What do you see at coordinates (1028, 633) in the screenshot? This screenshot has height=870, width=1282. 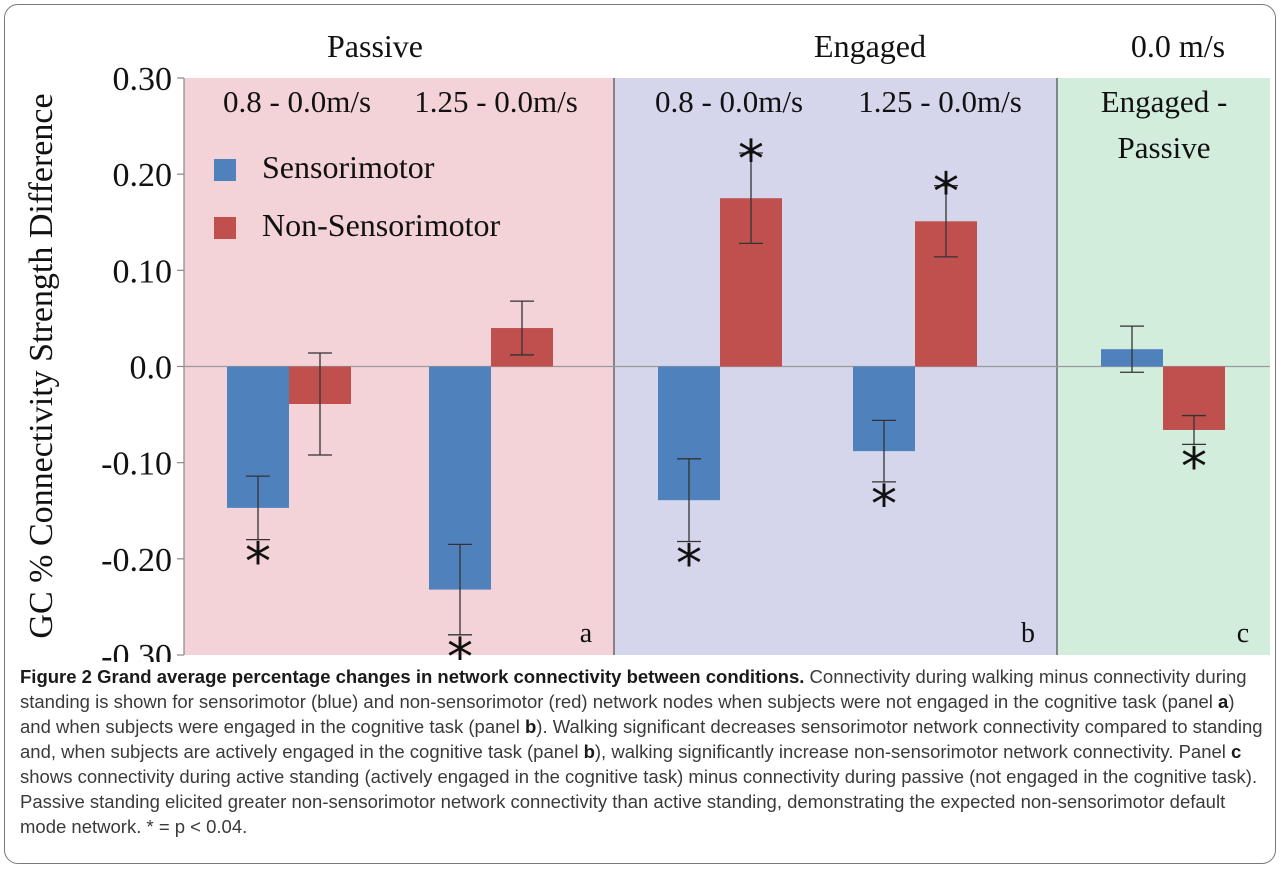 I see `panel-letter: b` at bounding box center [1028, 633].